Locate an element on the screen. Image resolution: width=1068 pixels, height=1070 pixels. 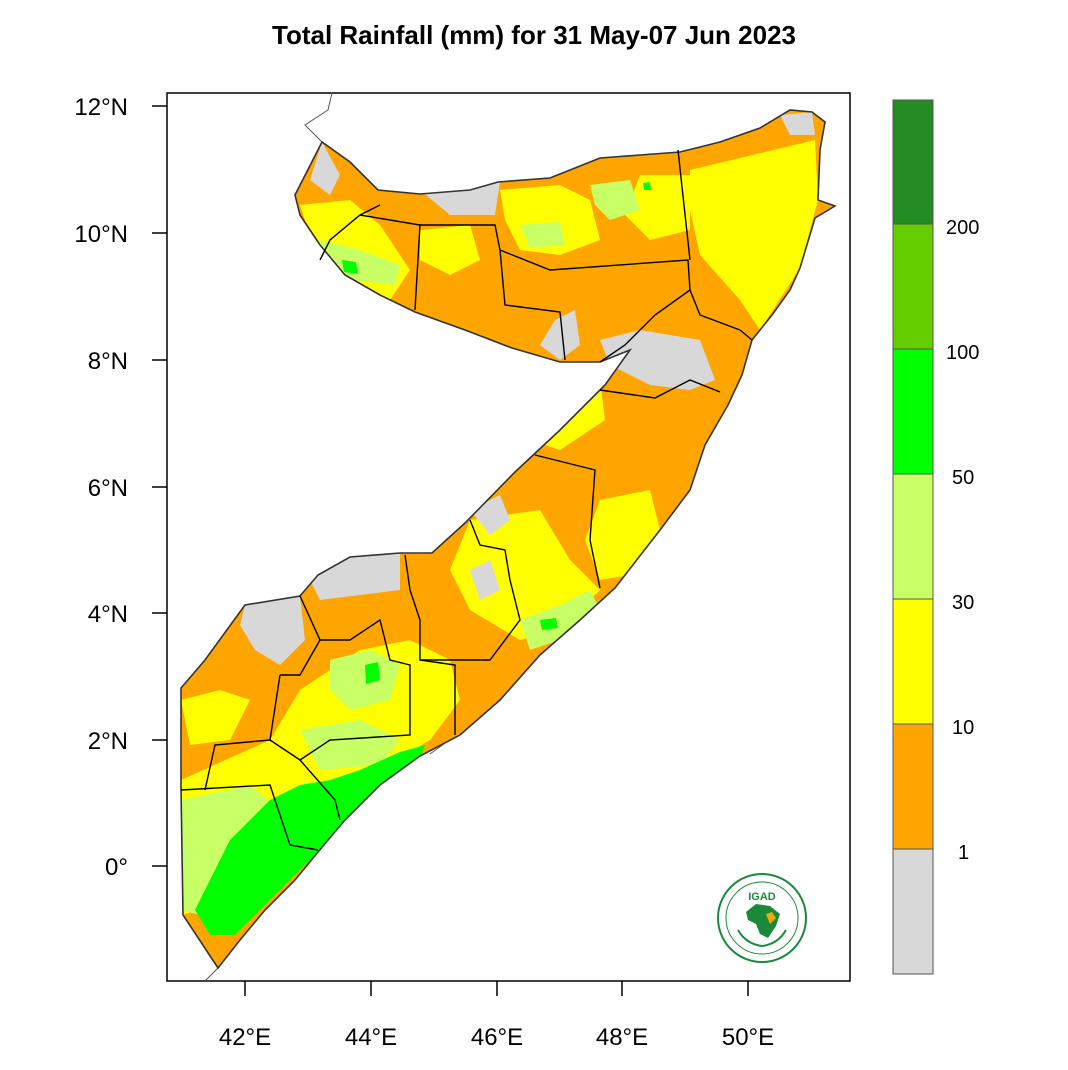
colorbar-label-1: 1 is located at coordinates (963, 853).